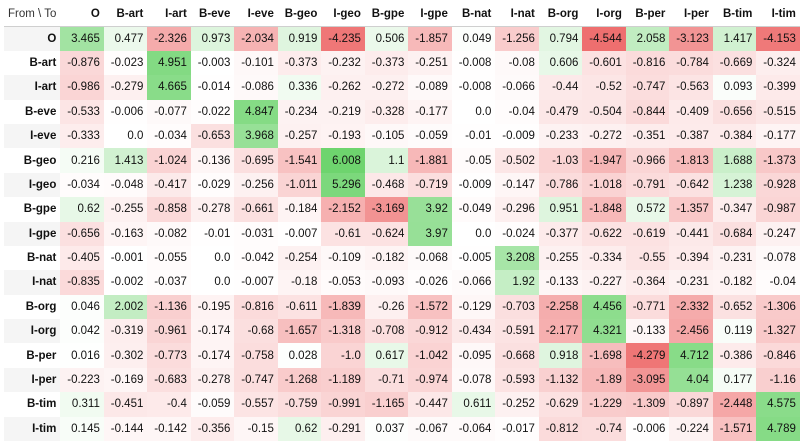 The image size is (800, 443). Describe the element at coordinates (647, 87) in the screenshot. I see `heatmap-cell: -0.747` at that location.